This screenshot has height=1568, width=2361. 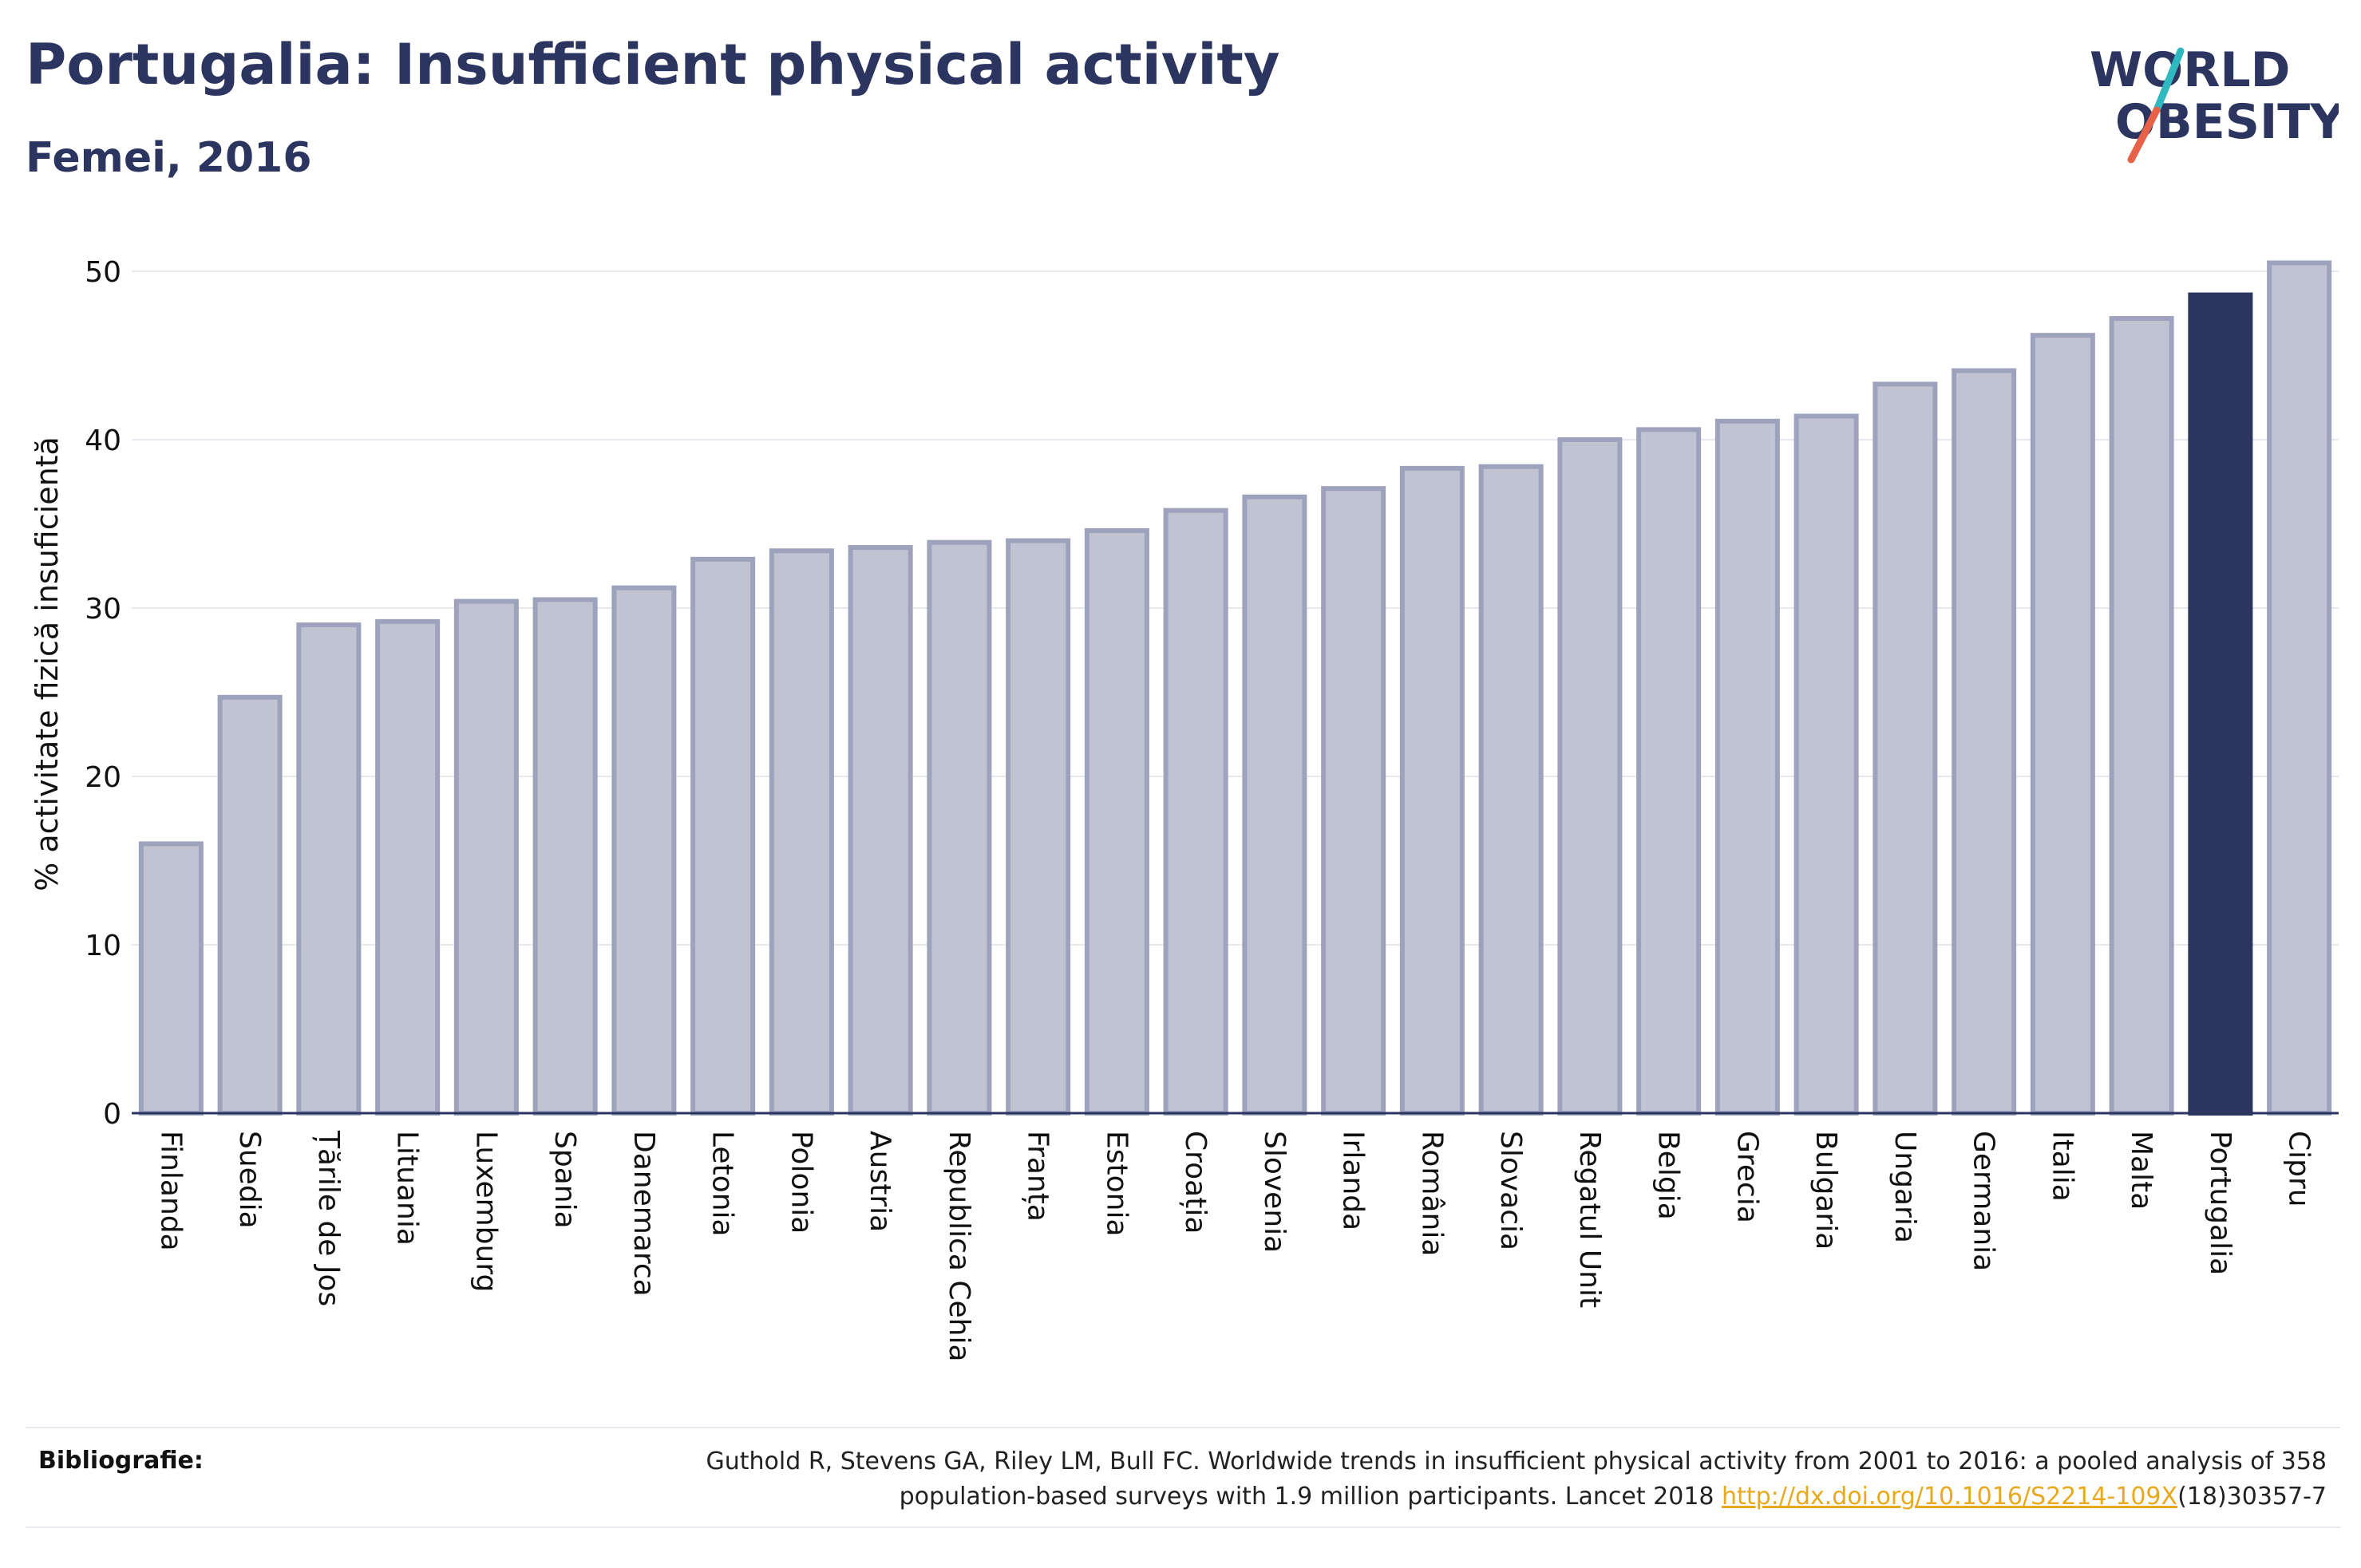 What do you see at coordinates (328, 1218) in the screenshot?
I see `x-tick-label: Țările de Jos` at bounding box center [328, 1218].